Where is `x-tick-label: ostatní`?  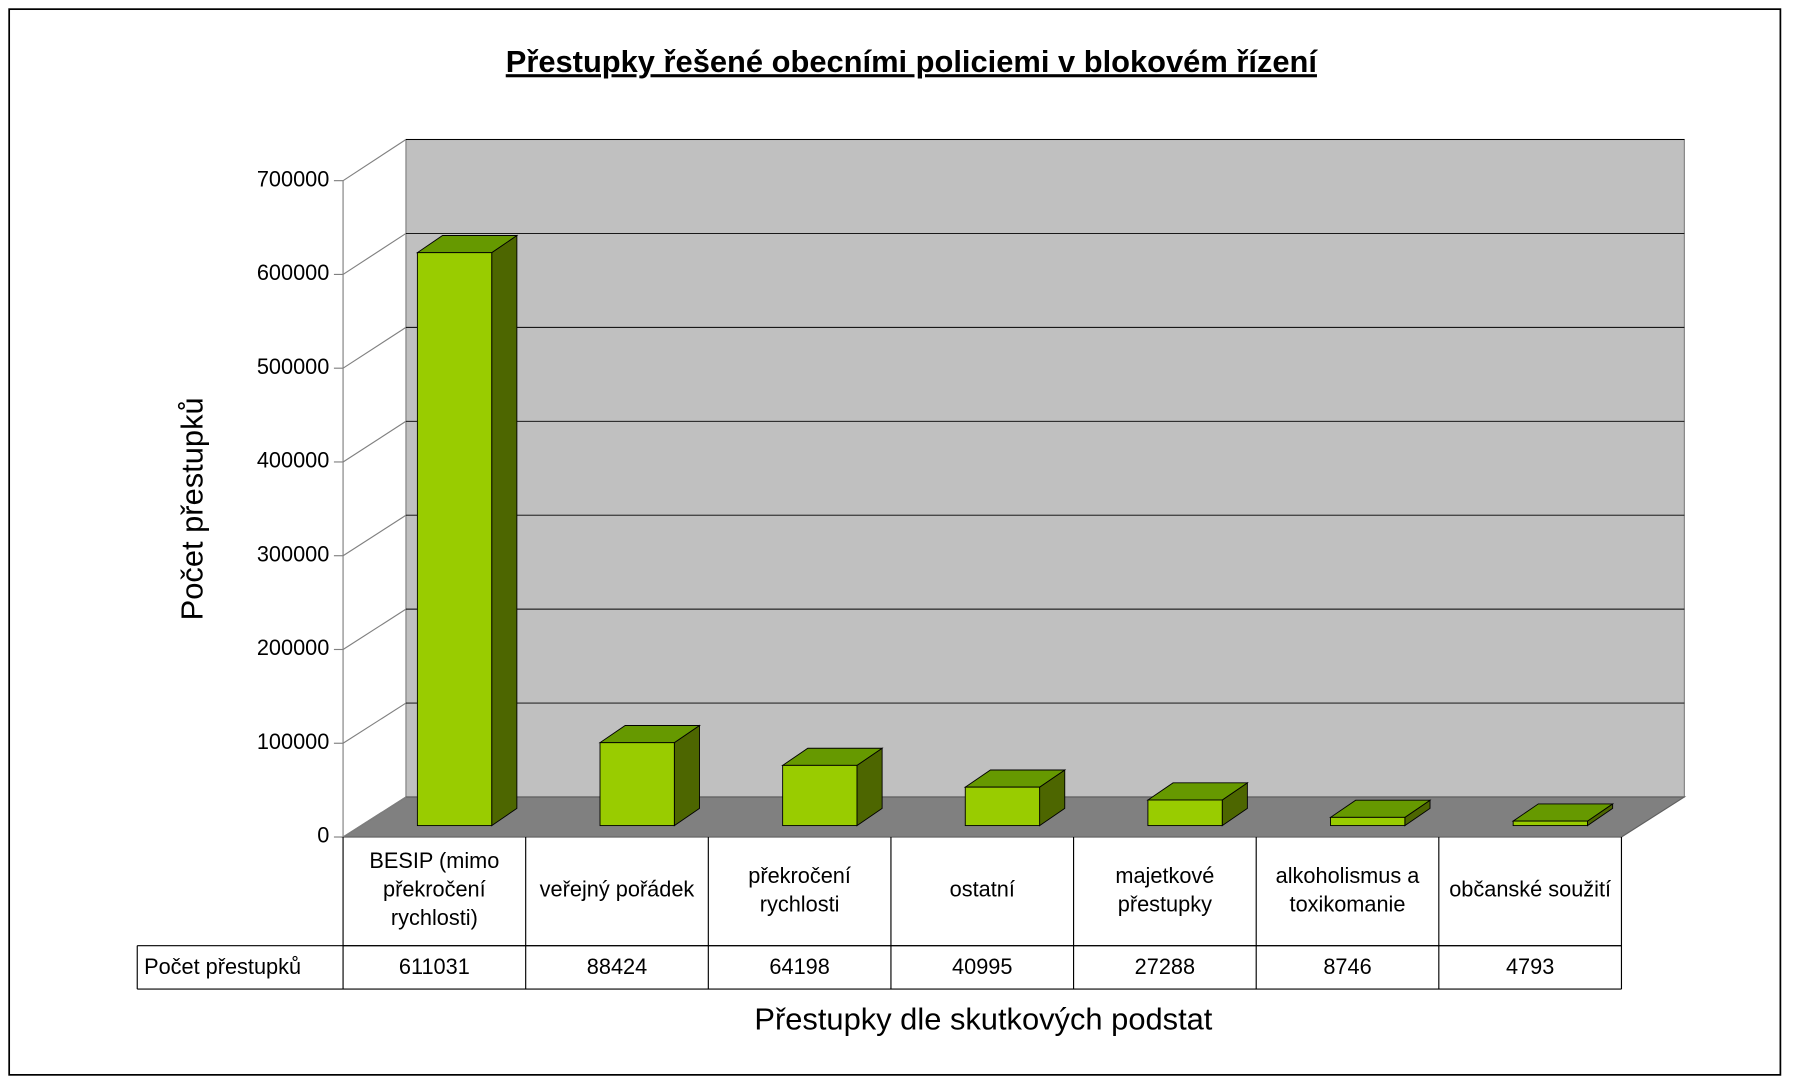
x-tick-label: ostatní is located at coordinates (982, 890).